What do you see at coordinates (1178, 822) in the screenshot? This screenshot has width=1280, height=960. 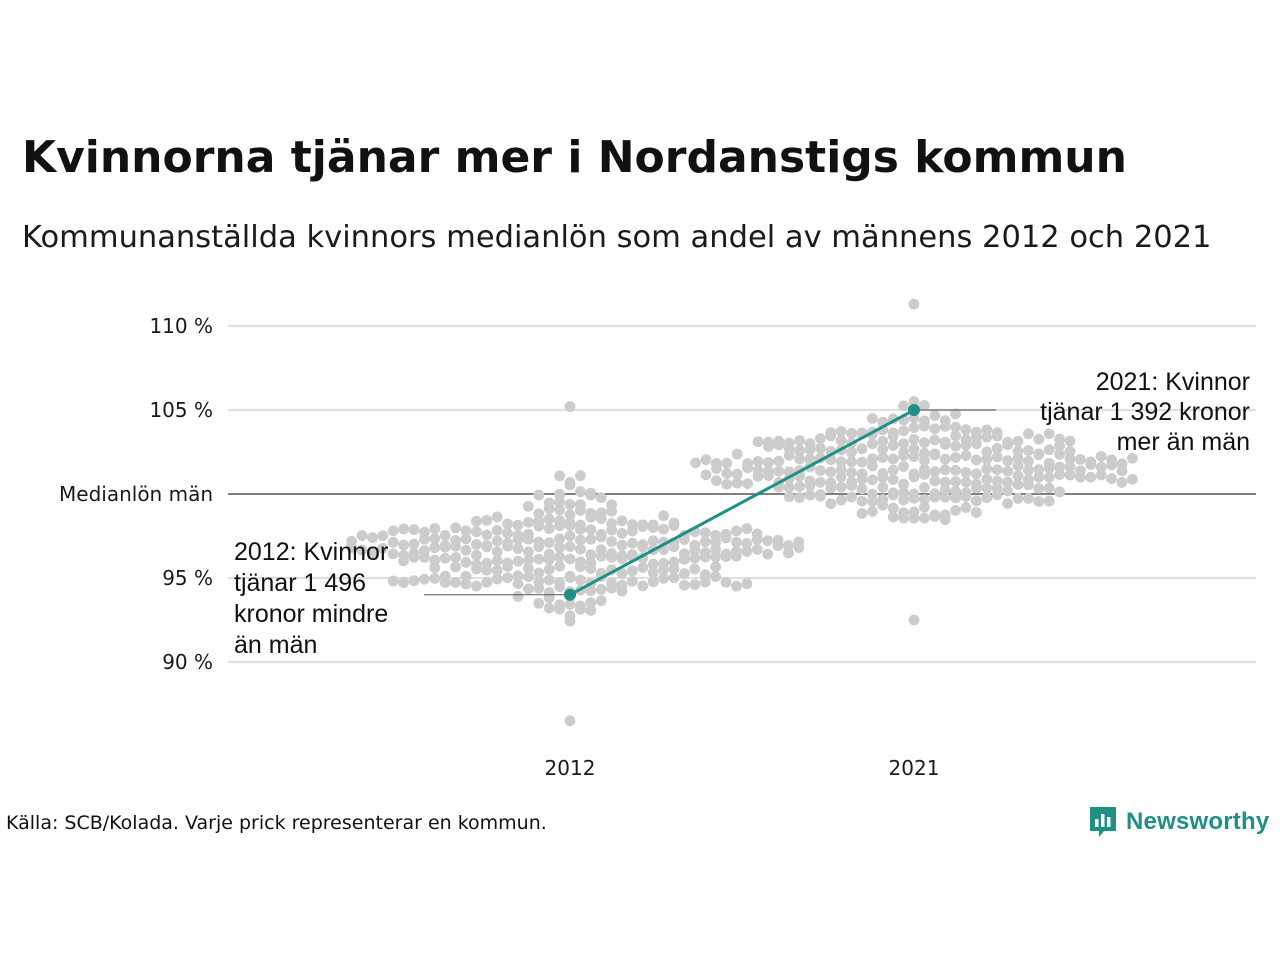 I see `newsworthy-logo: Newsworthy` at bounding box center [1178, 822].